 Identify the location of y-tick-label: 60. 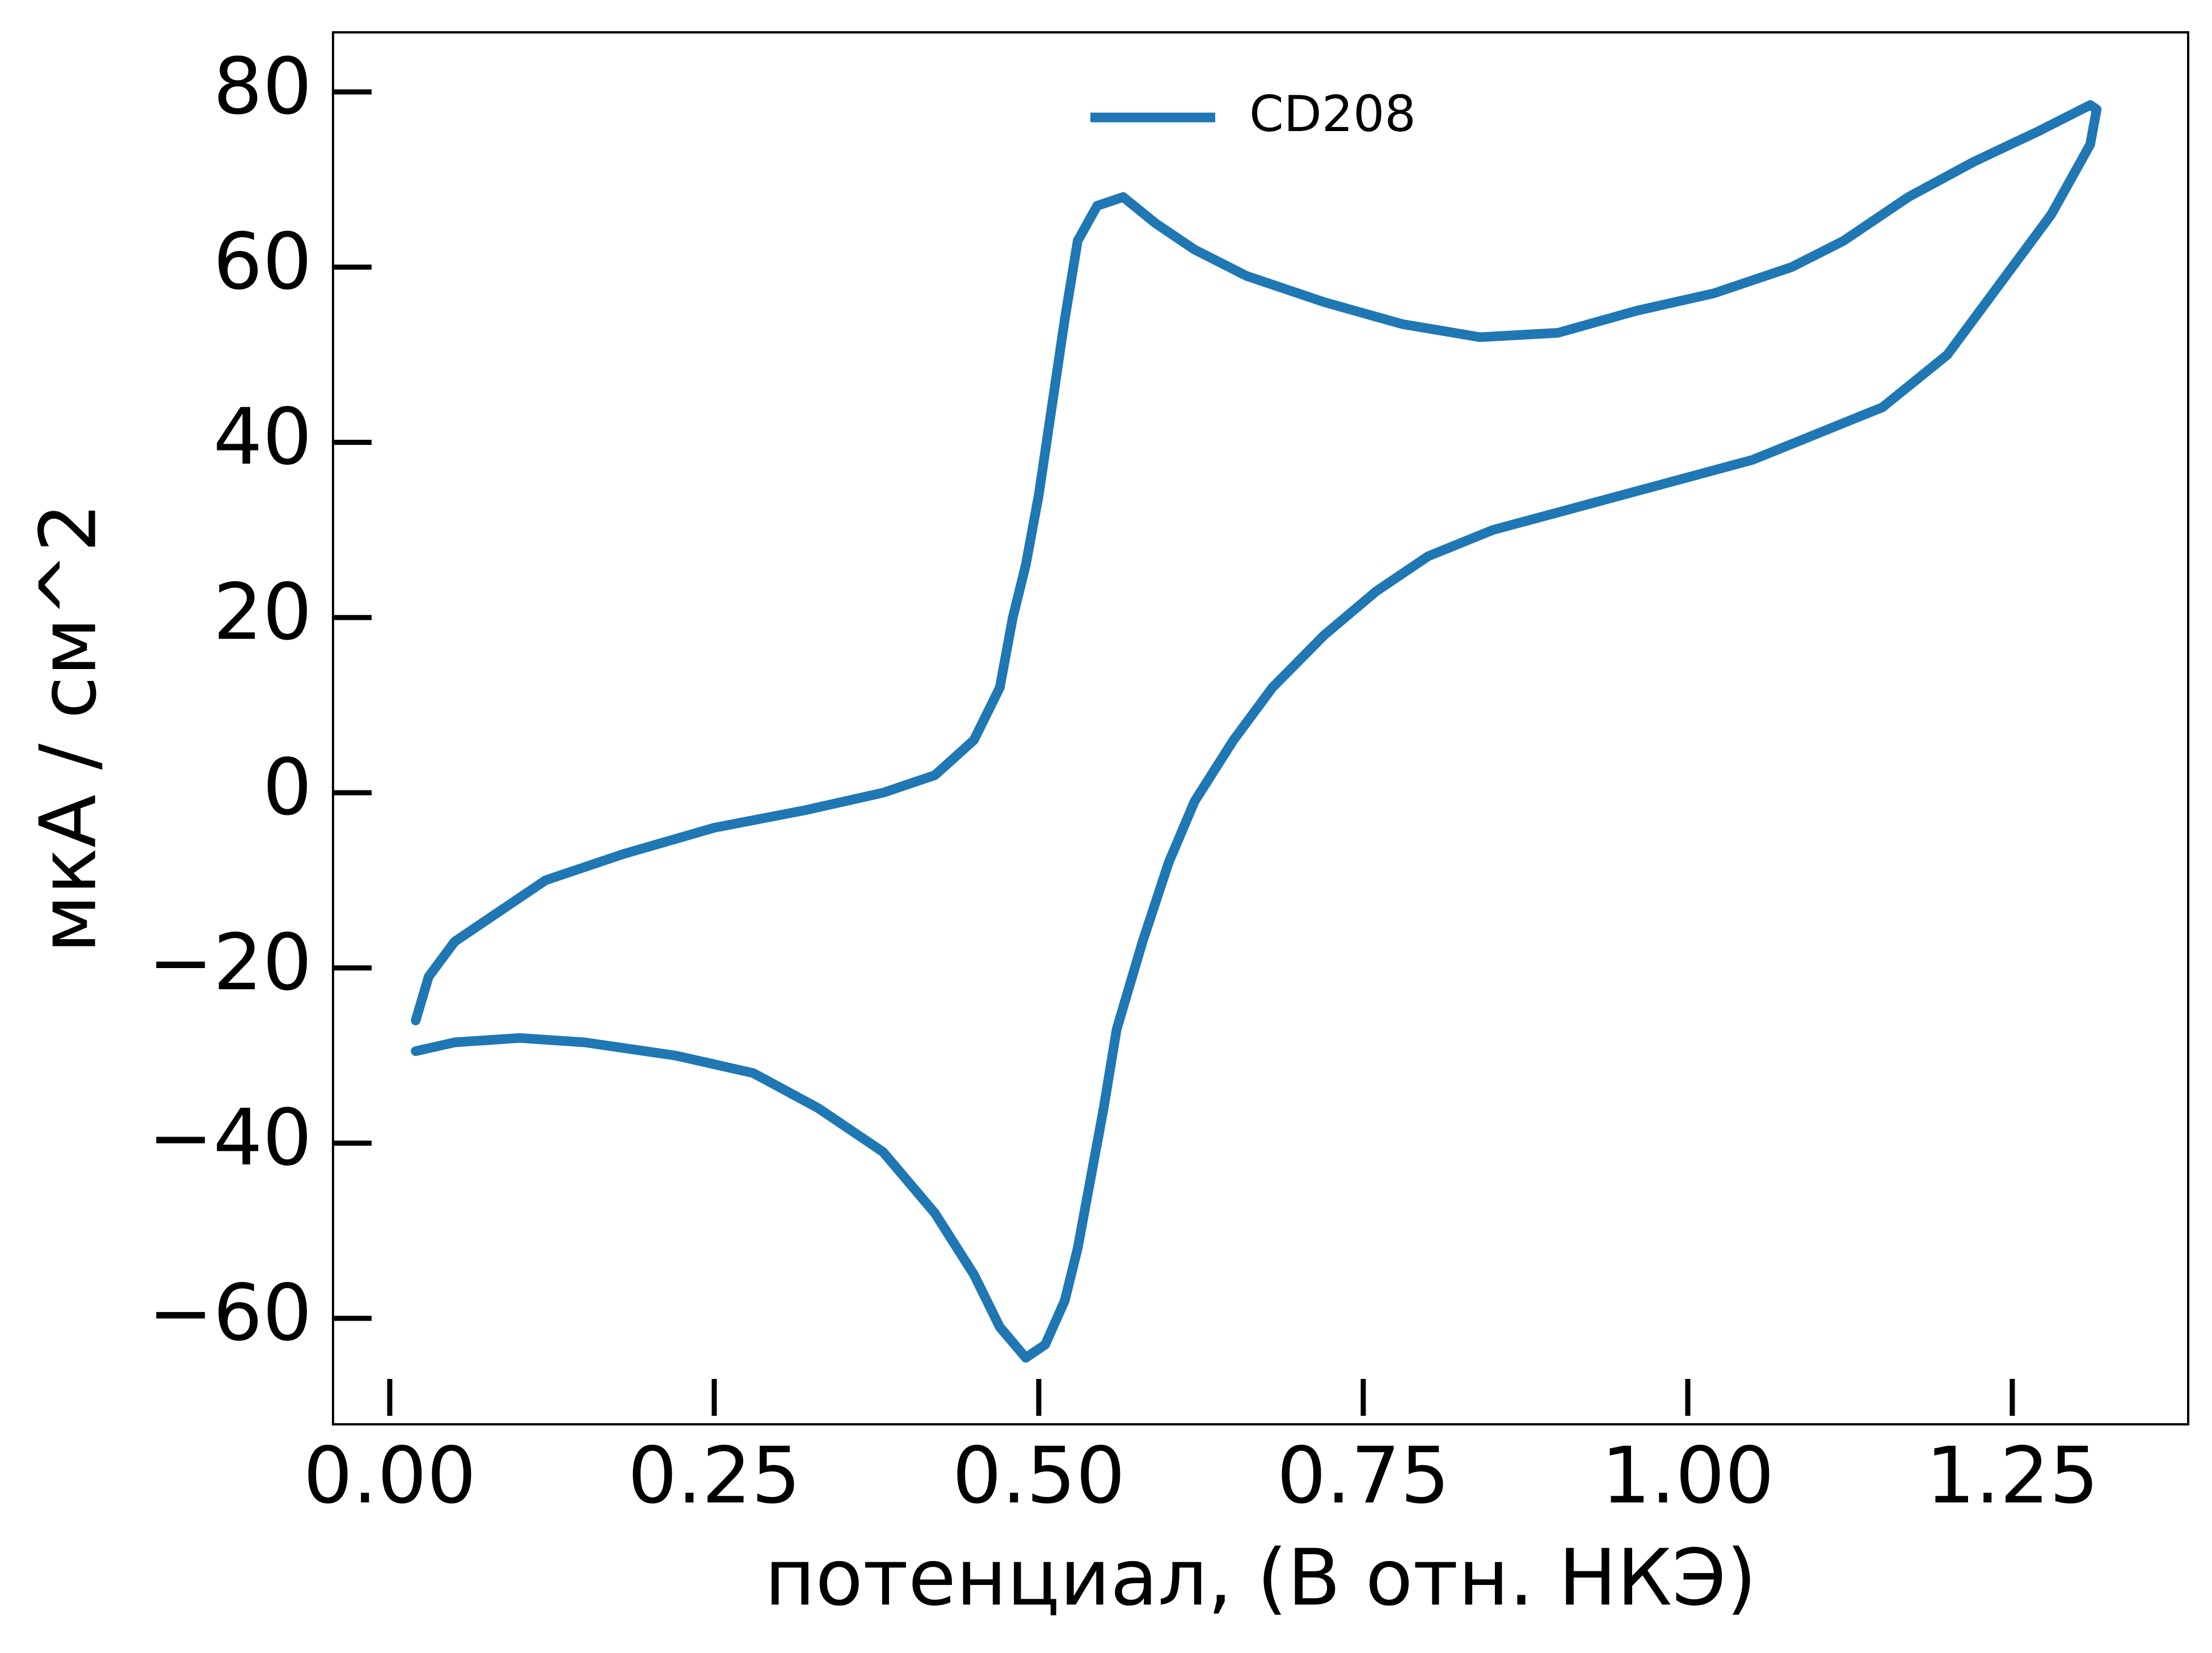
(262, 262).